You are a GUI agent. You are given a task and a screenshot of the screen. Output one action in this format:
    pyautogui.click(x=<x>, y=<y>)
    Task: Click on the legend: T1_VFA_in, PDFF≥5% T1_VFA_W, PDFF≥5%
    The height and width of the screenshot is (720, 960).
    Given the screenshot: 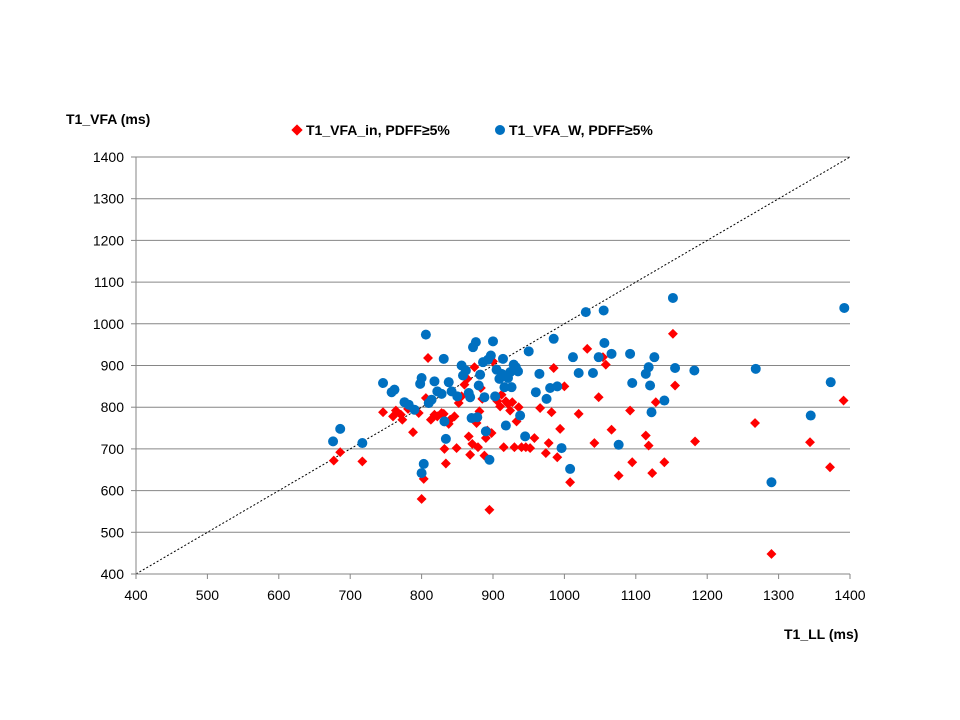 What is the action you would take?
    pyautogui.click(x=472, y=130)
    